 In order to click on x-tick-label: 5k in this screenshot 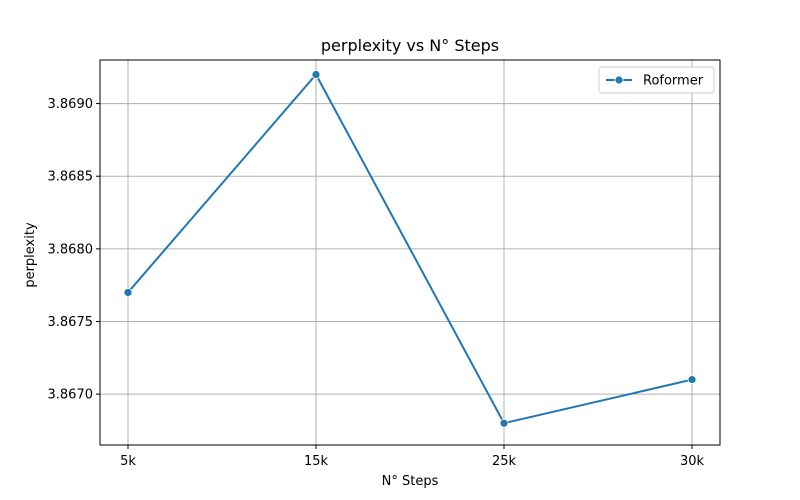, I will do `click(128, 461)`.